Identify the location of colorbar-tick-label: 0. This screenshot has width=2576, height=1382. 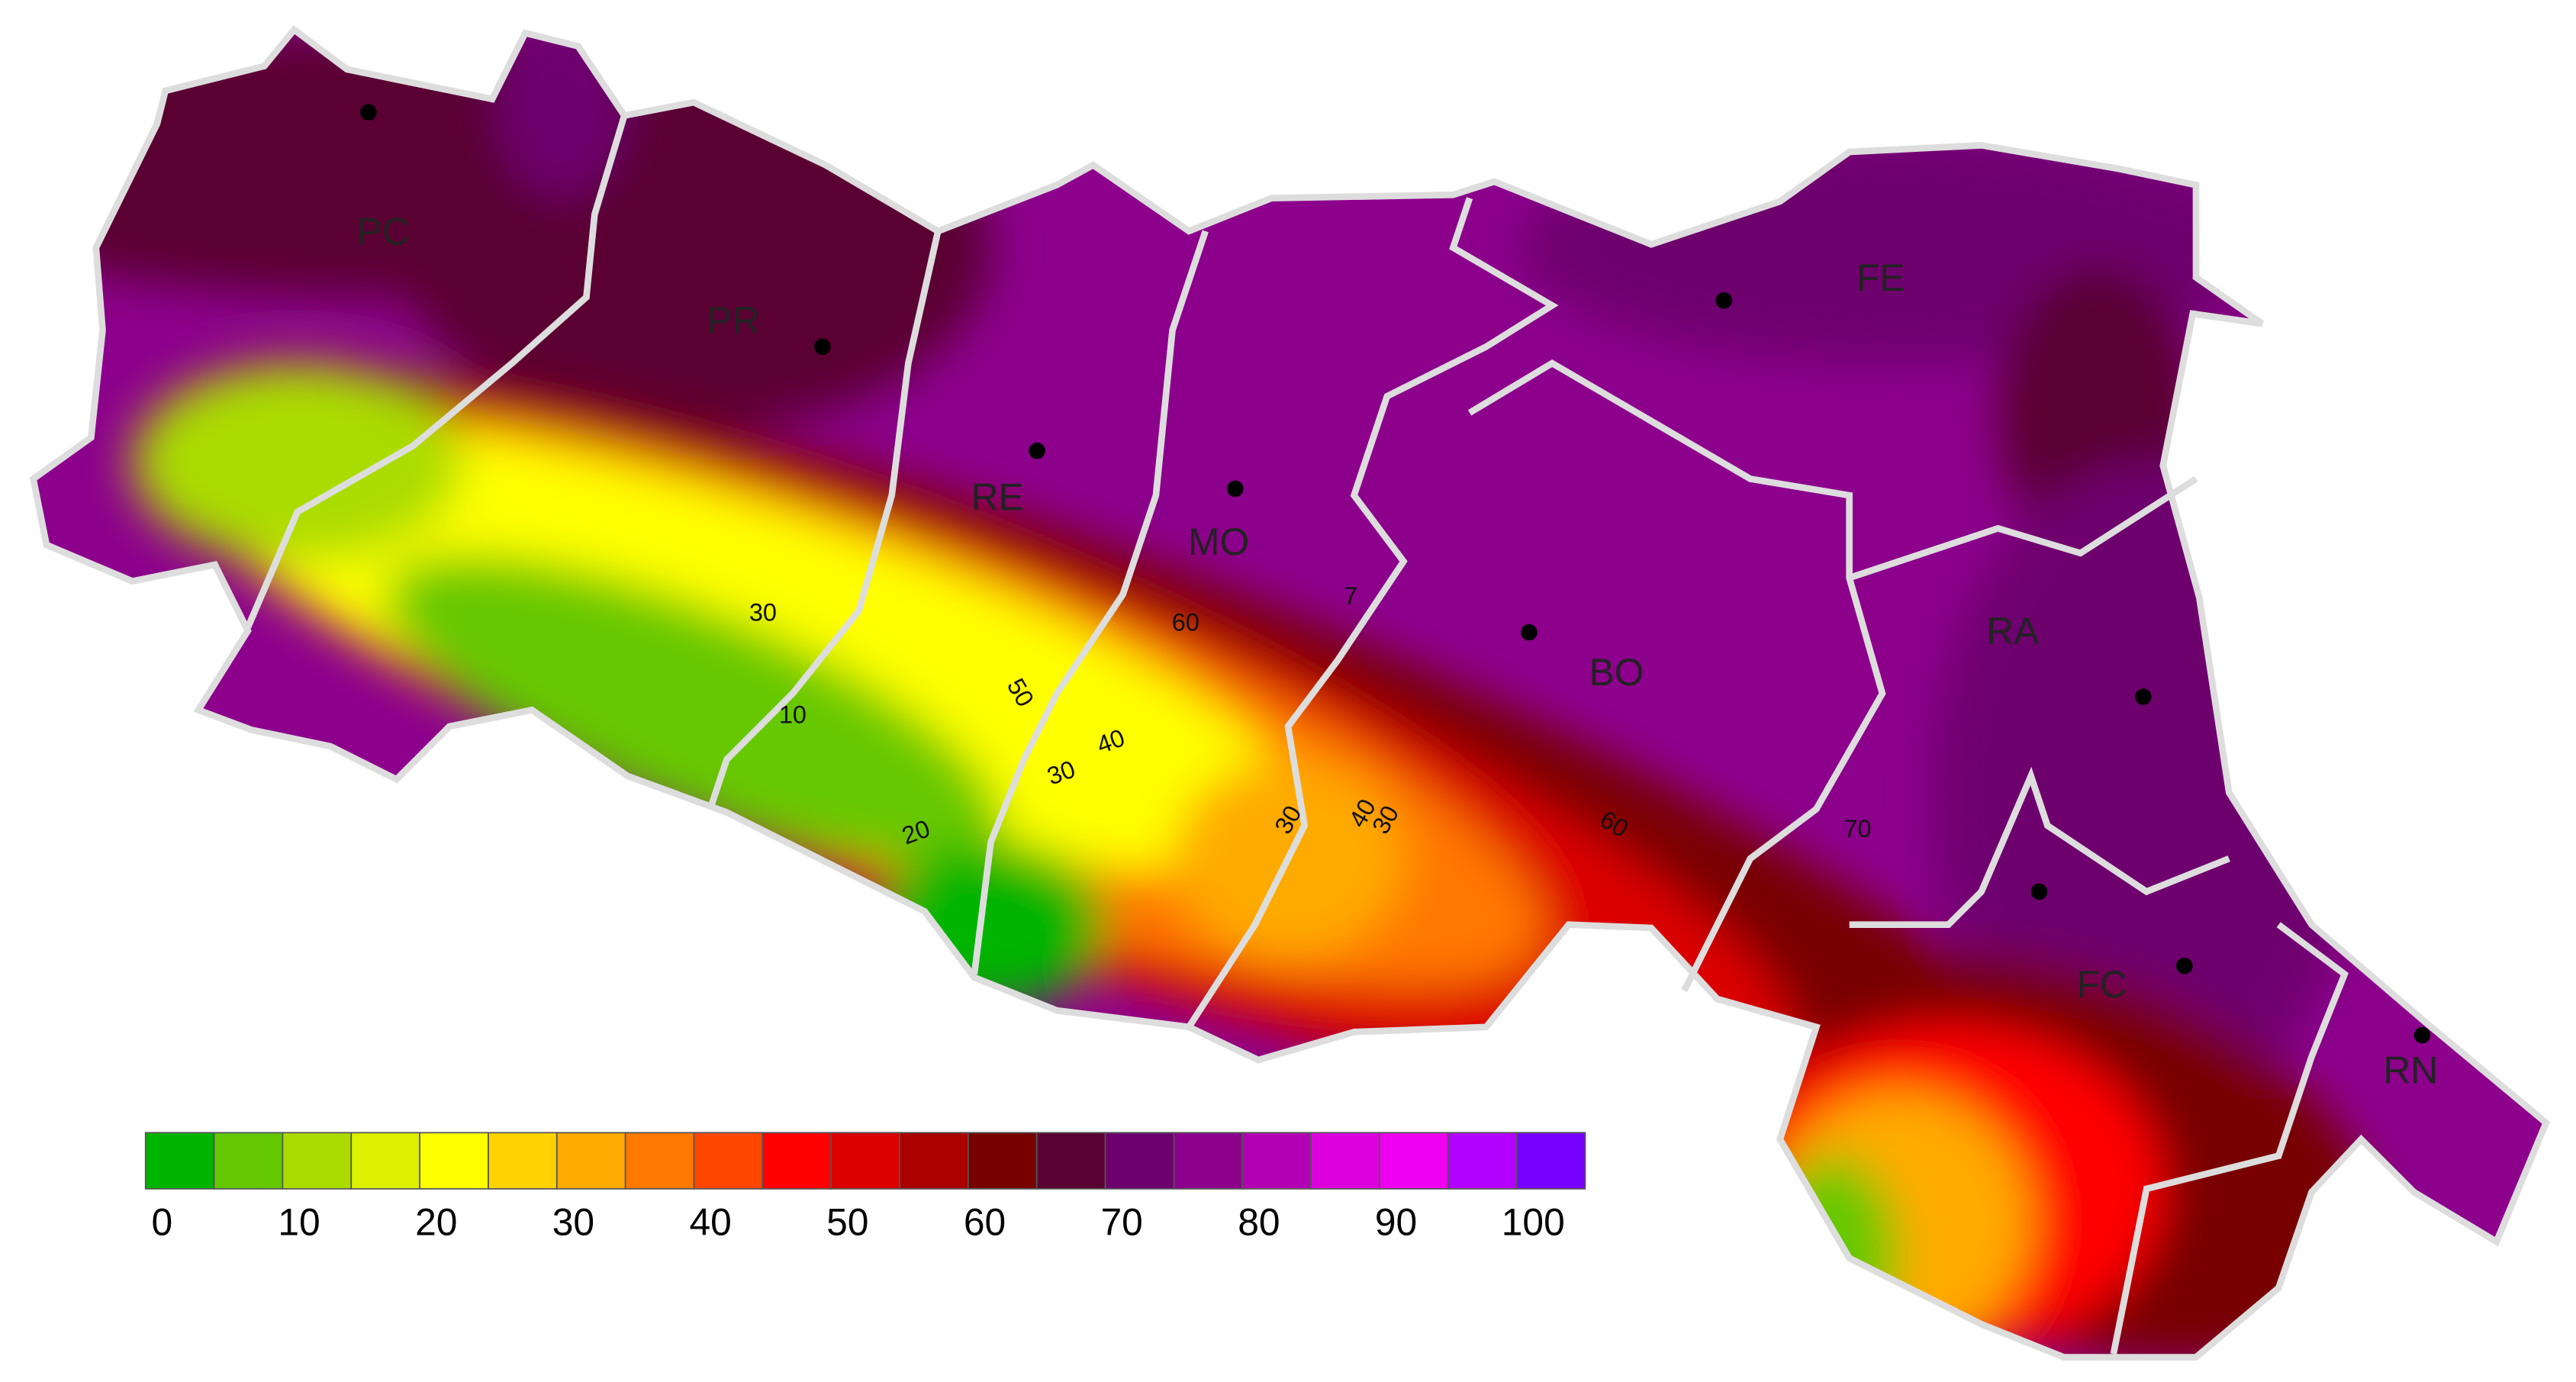
(162, 1221).